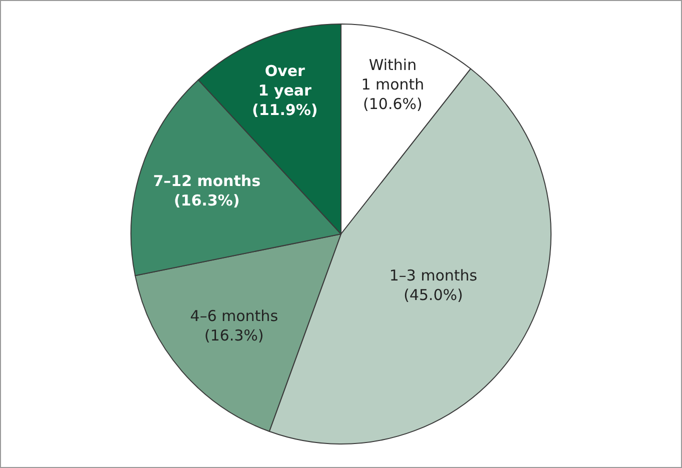 The image size is (682, 468). Describe the element at coordinates (207, 181) in the screenshot. I see `slice-label: 7–12 months` at that location.